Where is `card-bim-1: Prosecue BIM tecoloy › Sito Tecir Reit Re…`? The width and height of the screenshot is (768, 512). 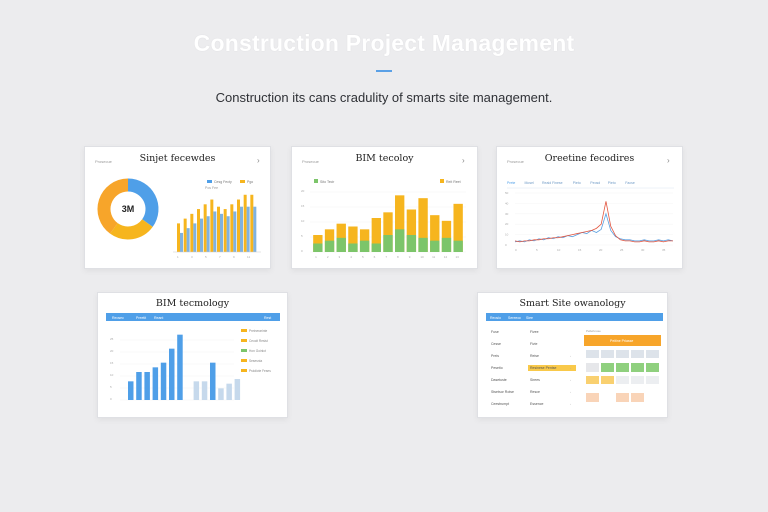 card-bim-1: Prosecue BIM tecoloy › Sito Tecir Reit Re… is located at coordinates (384, 207).